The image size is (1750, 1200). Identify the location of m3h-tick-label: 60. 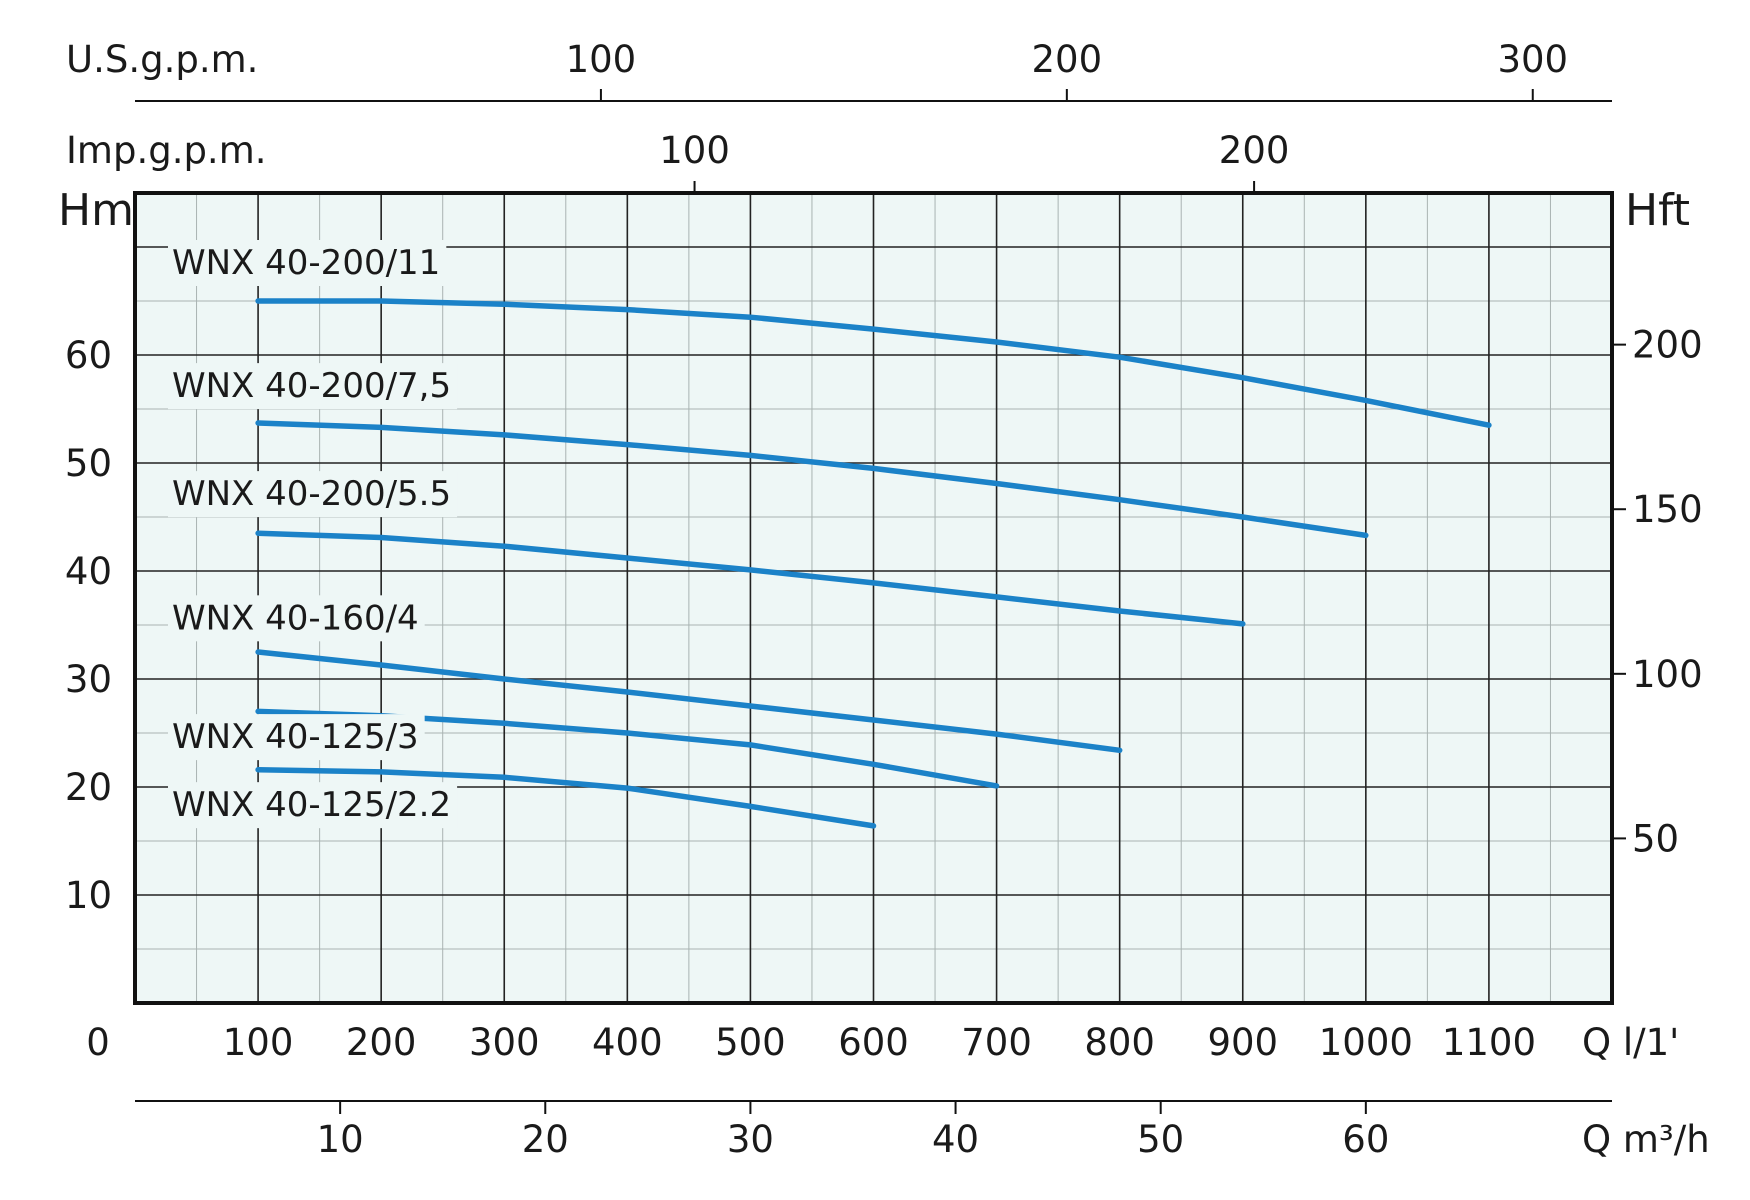
(1365, 1139).